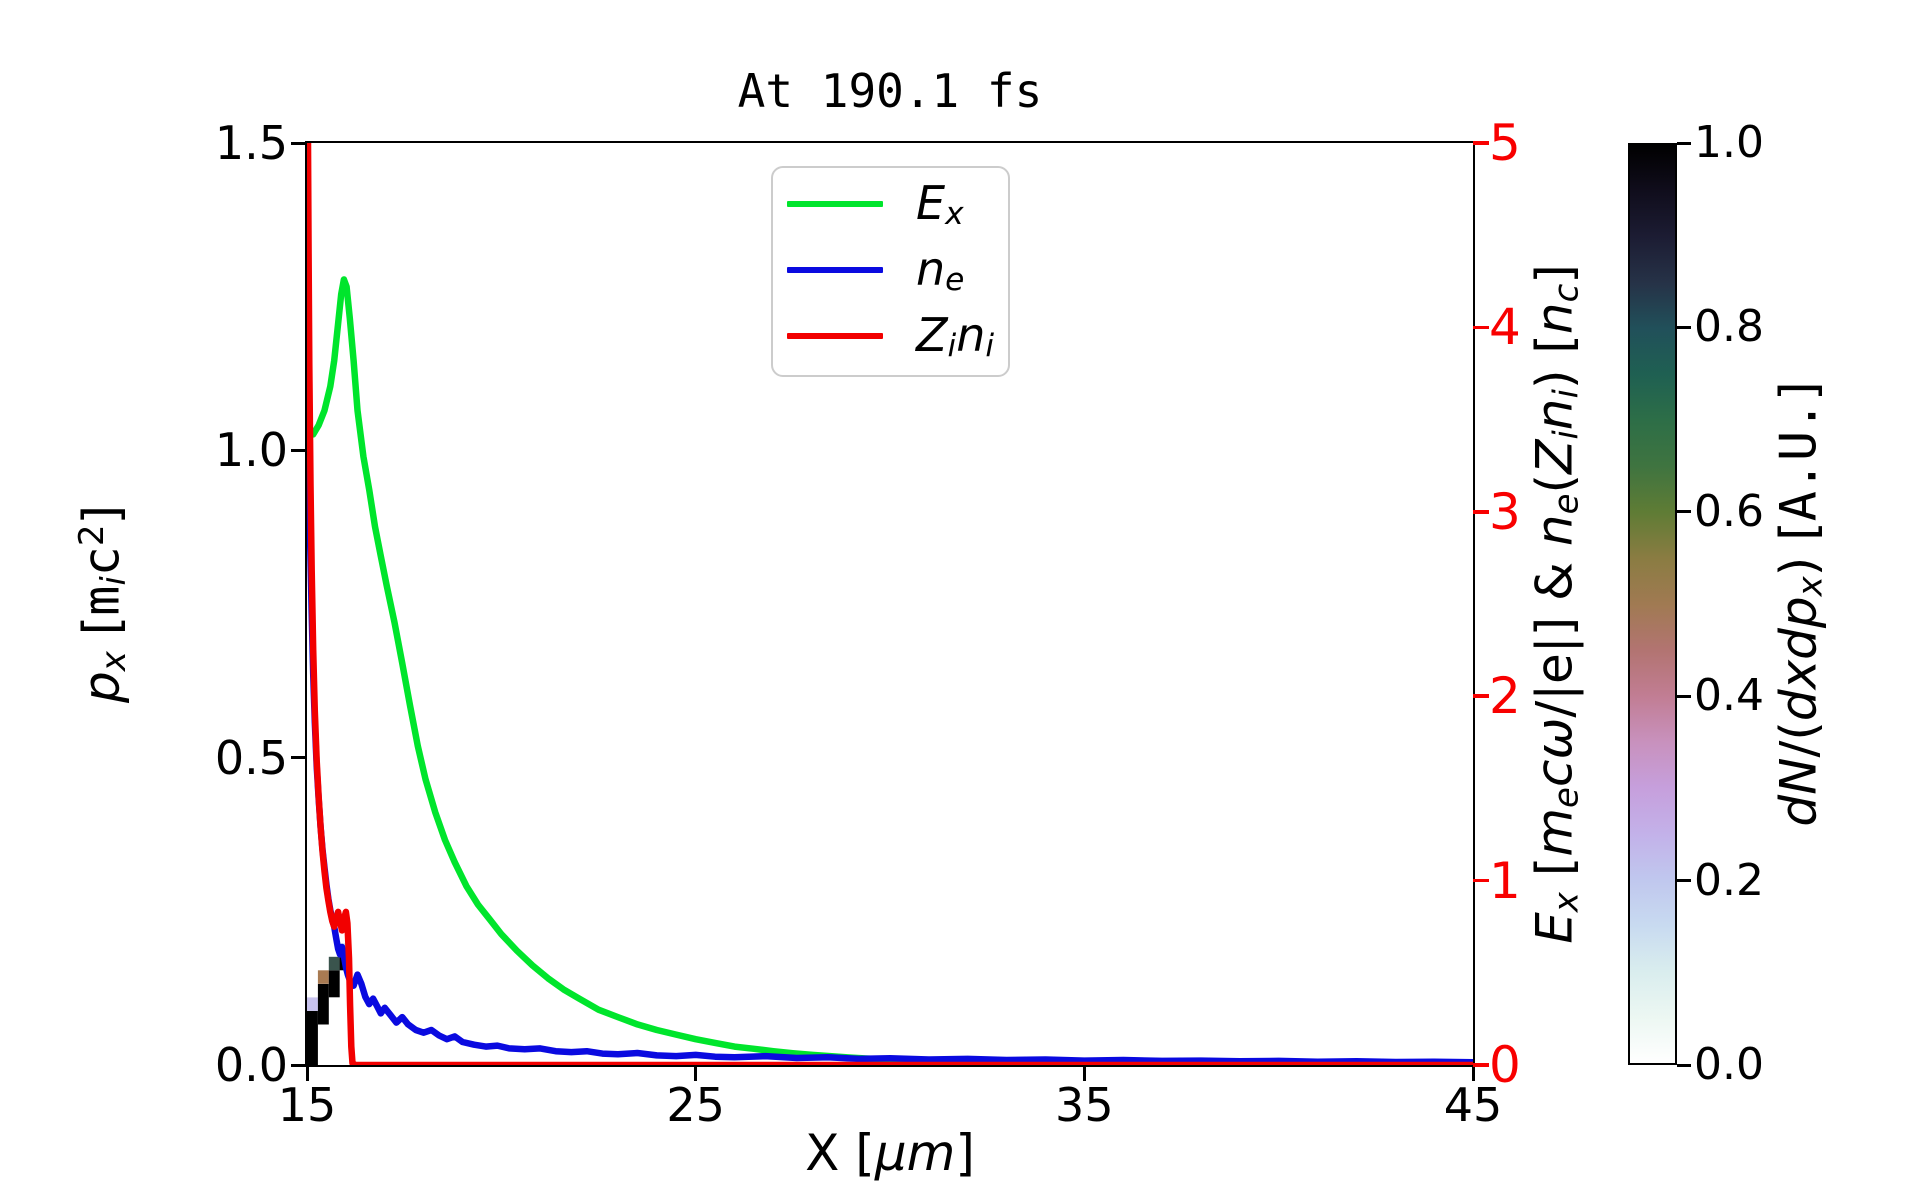 The image size is (1920, 1200). Describe the element at coordinates (1652, 604) in the screenshot. I see `colorbar` at that location.